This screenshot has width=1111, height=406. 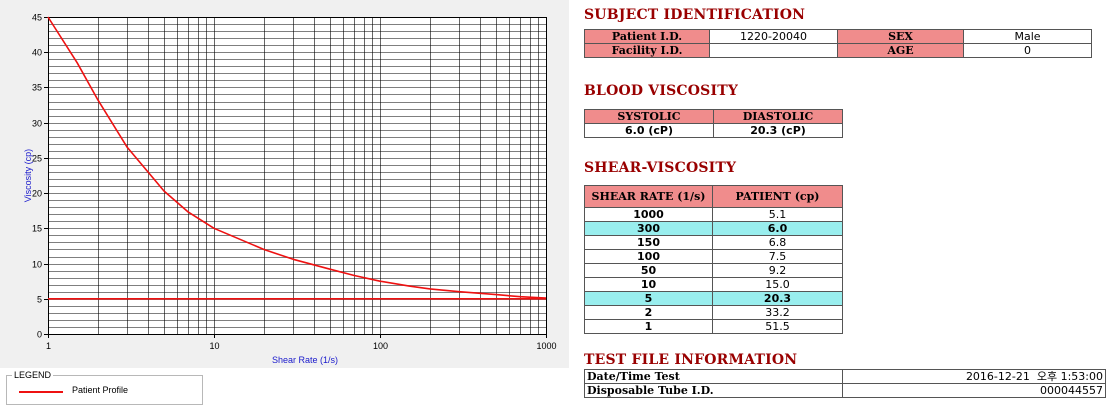 I want to click on legend-title: LEGEND, so click(x=33, y=375).